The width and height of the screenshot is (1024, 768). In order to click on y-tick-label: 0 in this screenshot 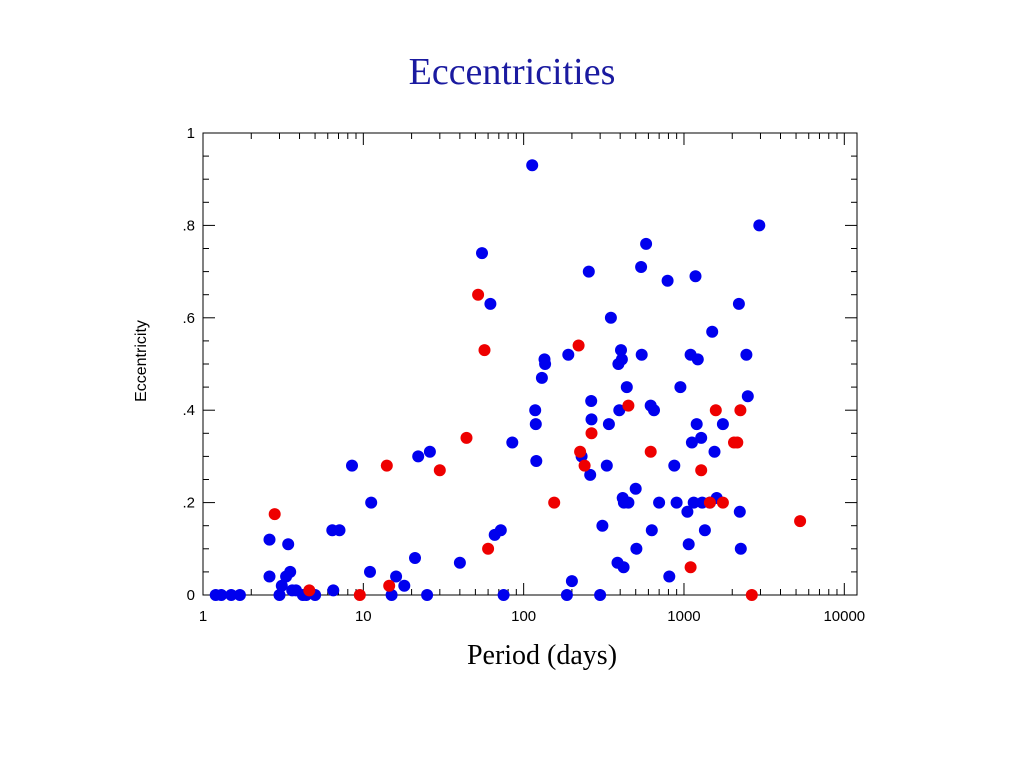, I will do `click(191, 595)`.